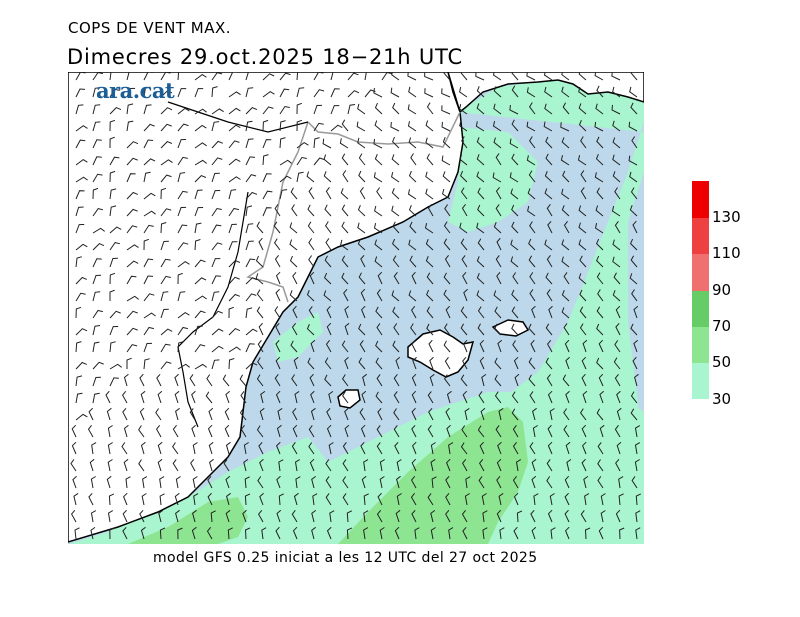 The height and width of the screenshot is (617, 800). I want to click on island-mallorca, so click(441, 353).